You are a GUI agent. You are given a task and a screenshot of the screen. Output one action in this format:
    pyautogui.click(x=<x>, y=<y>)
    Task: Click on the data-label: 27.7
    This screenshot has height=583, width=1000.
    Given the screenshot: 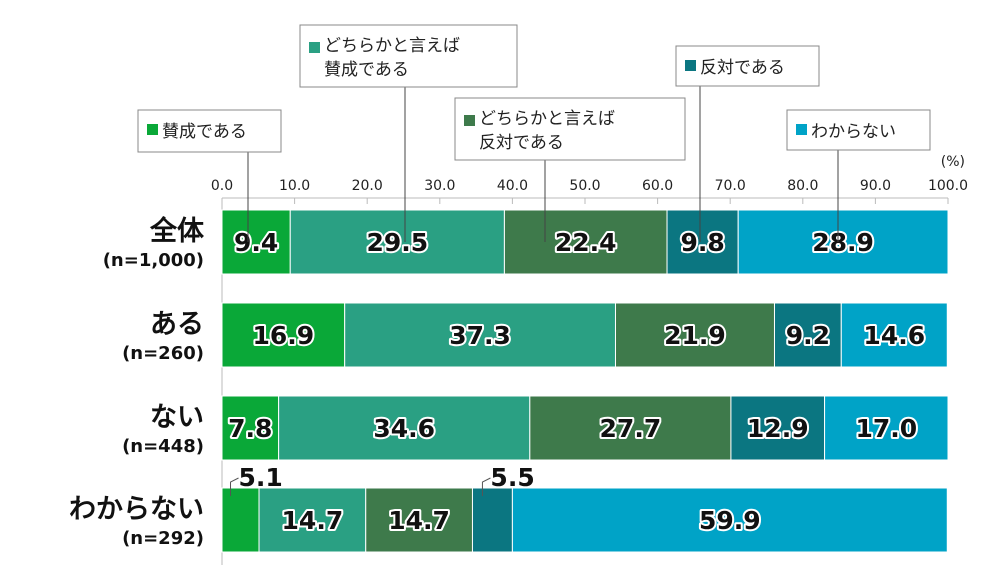 What is the action you would take?
    pyautogui.click(x=631, y=428)
    